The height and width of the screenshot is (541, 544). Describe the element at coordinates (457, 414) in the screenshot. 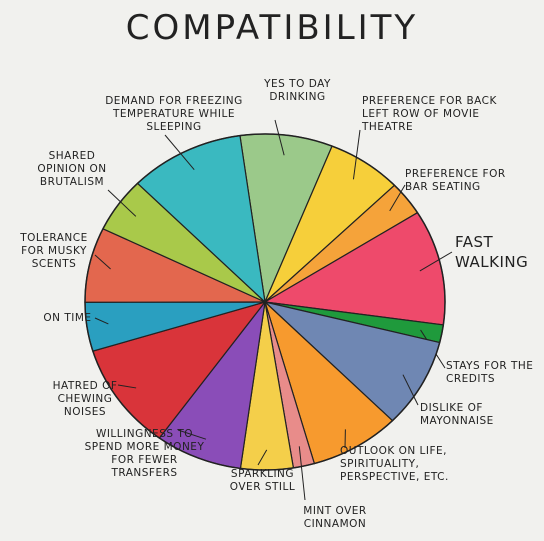

I see `slice-label: DISLIKE OF MAYONNAISE` at that location.